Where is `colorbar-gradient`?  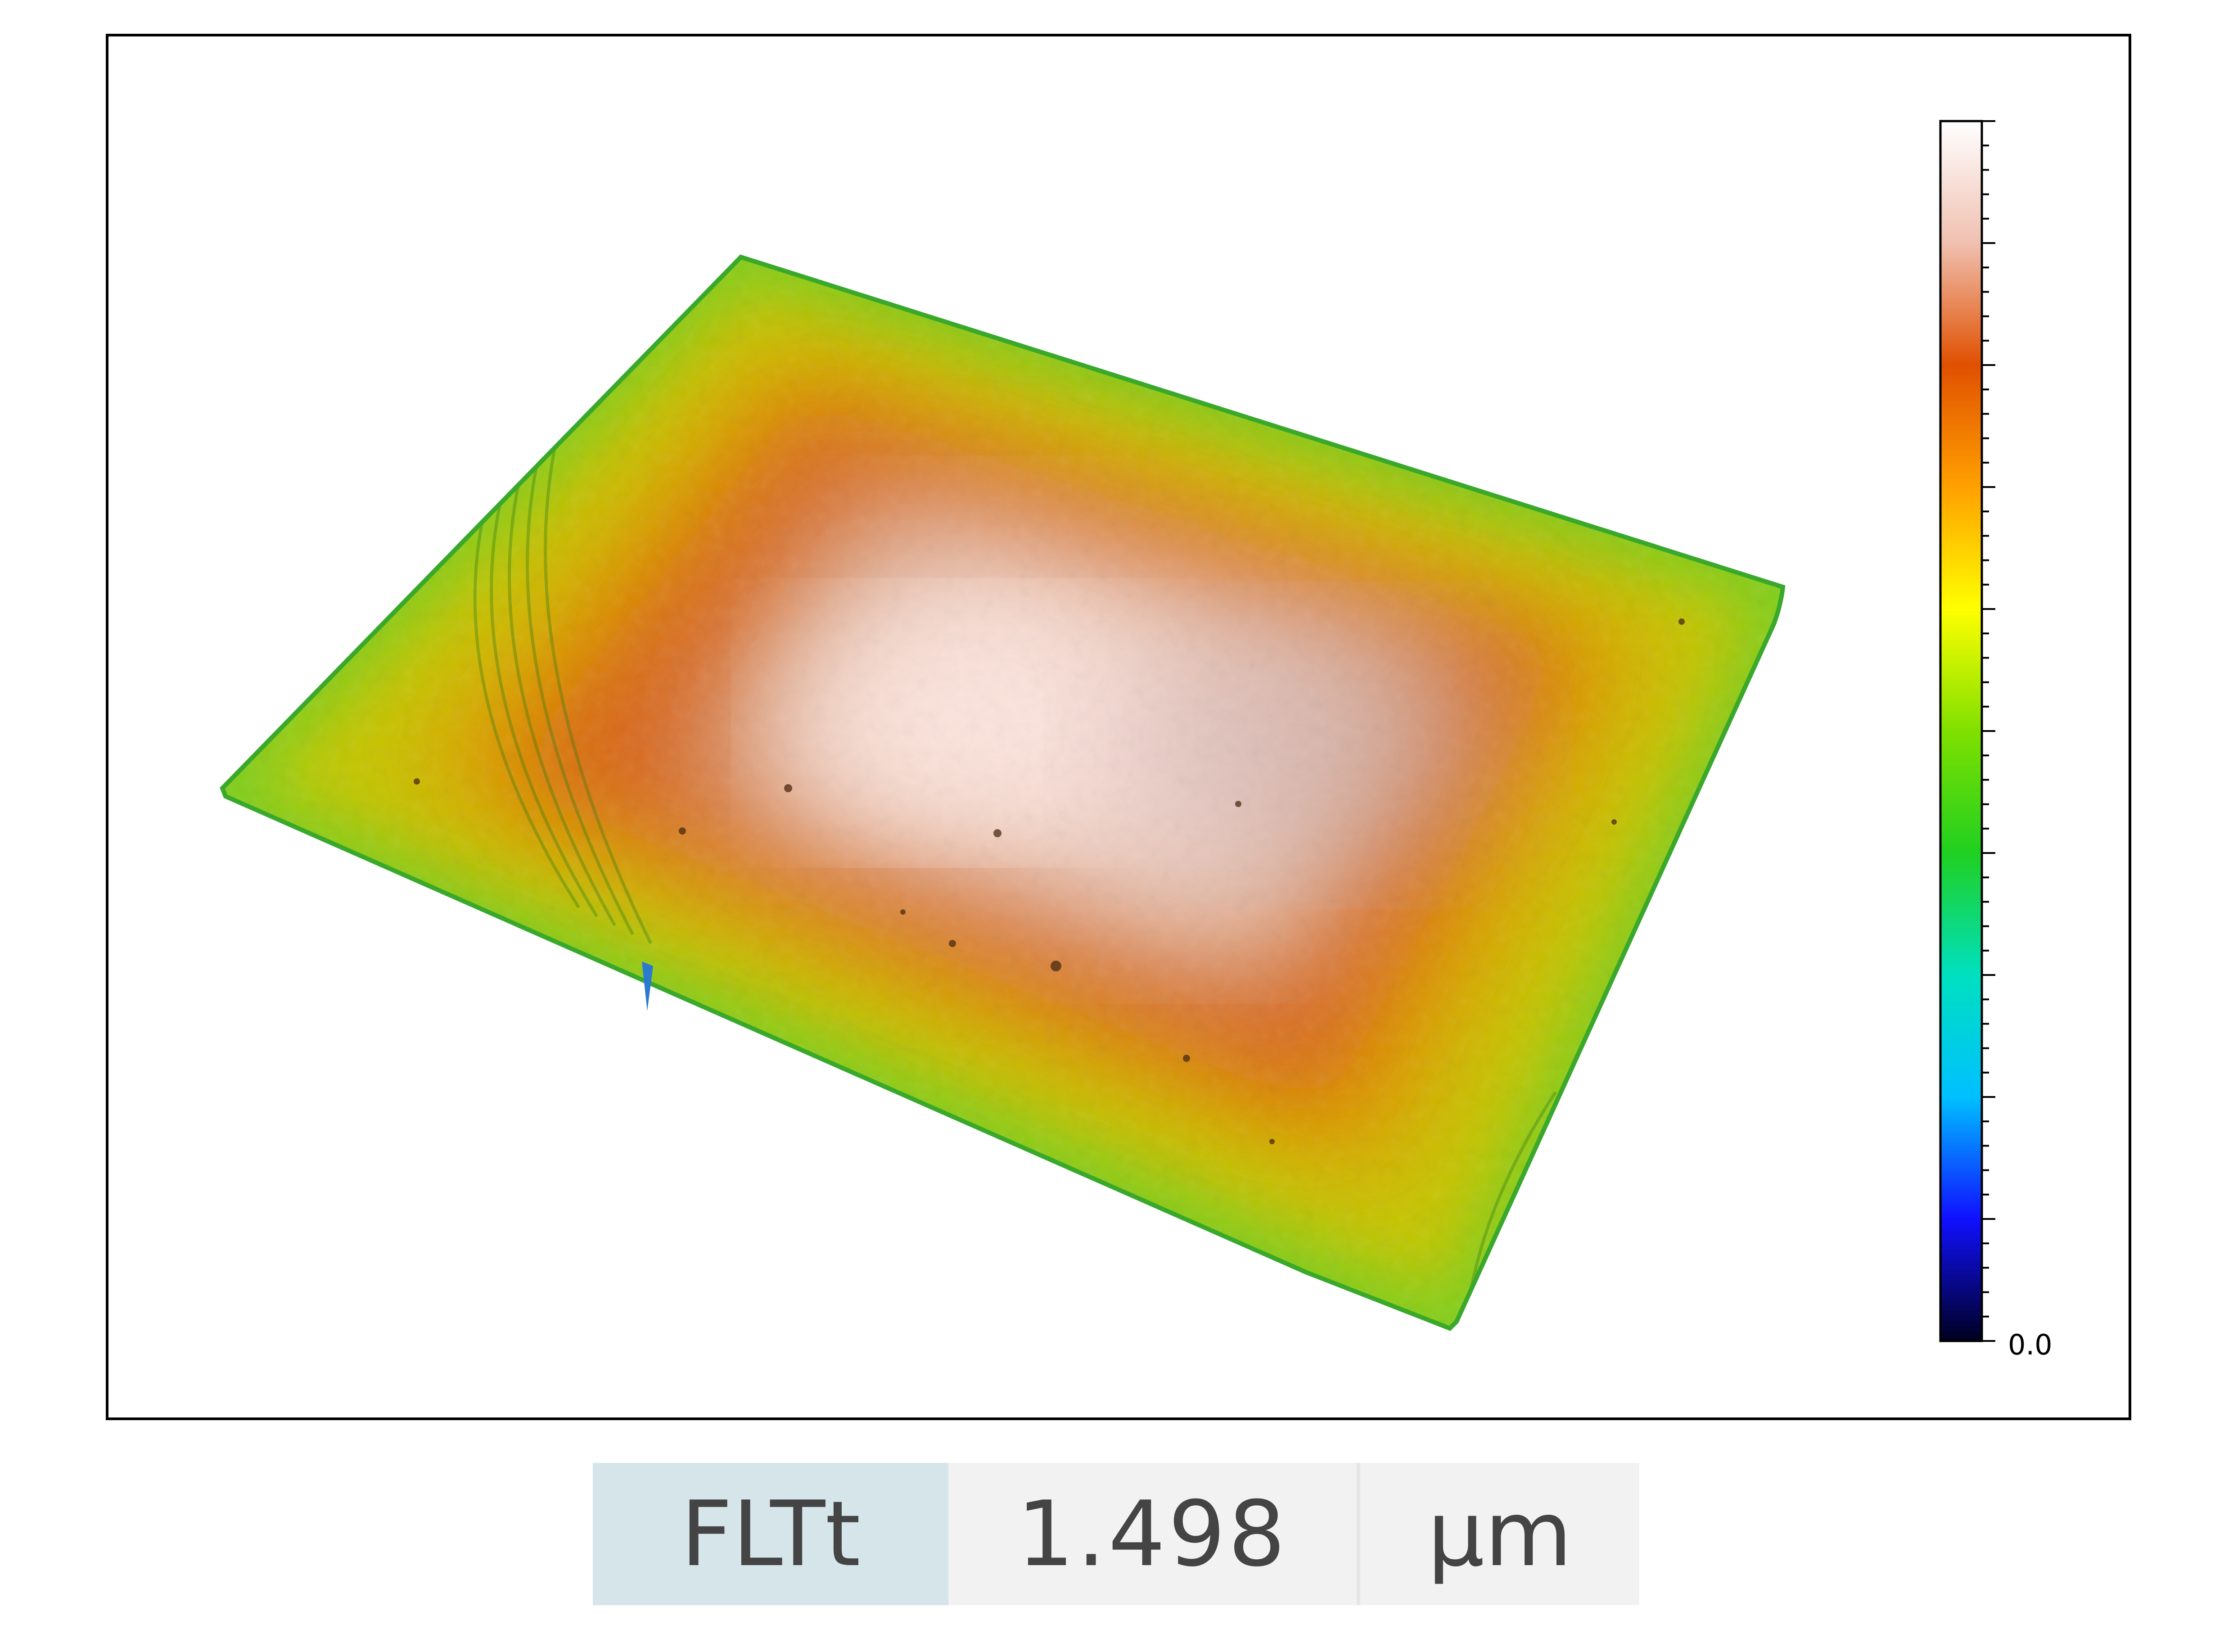
colorbar-gradient is located at coordinates (1961, 731).